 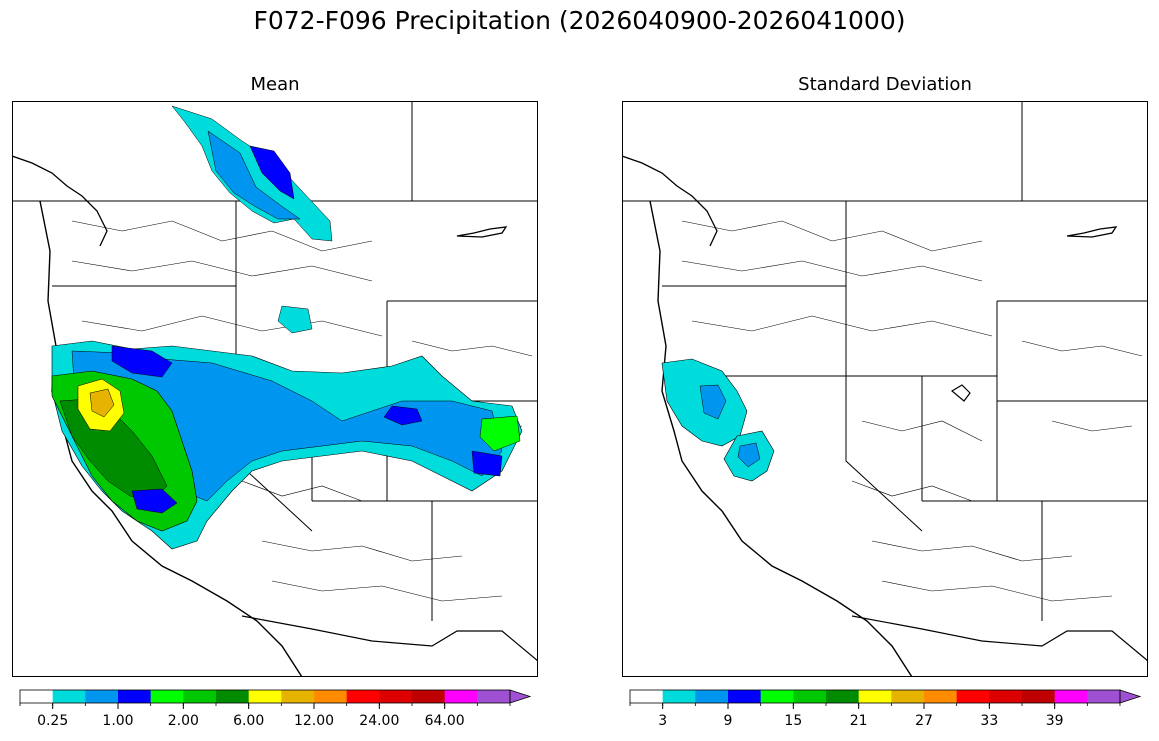 What do you see at coordinates (272, 172) in the screenshot?
I see `mean-precip-columbia-core` at bounding box center [272, 172].